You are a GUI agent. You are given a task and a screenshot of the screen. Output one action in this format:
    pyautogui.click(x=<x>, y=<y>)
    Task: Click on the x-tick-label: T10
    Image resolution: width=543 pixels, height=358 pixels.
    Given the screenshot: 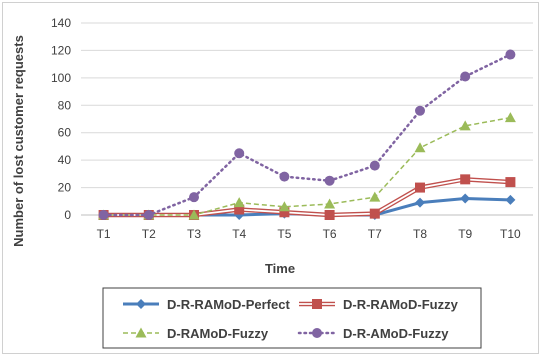 What is the action you would take?
    pyautogui.click(x=510, y=234)
    